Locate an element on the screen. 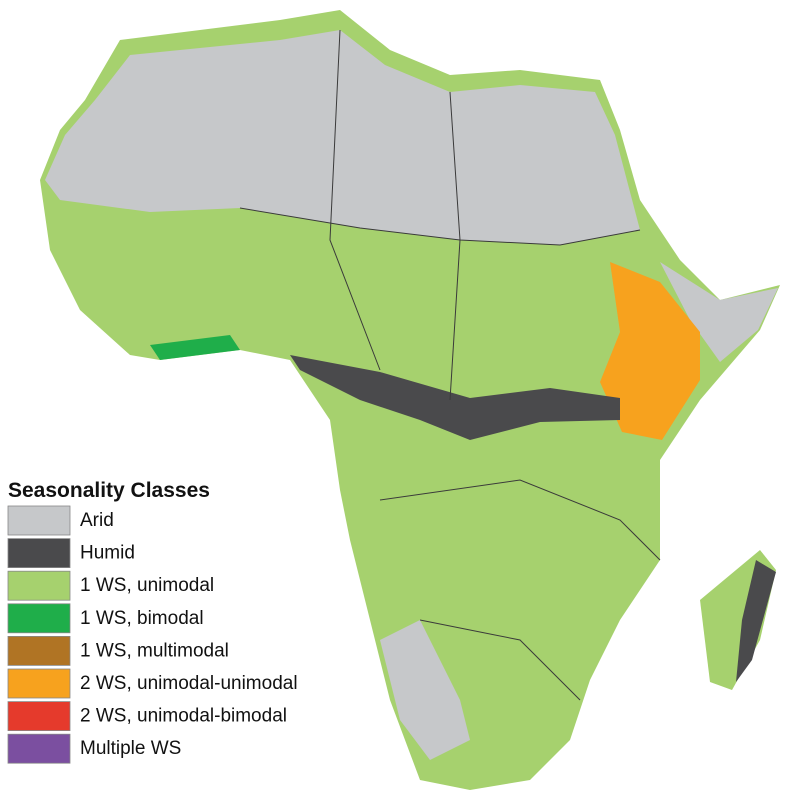 The image size is (787, 801). humid-band is located at coordinates (455, 397).